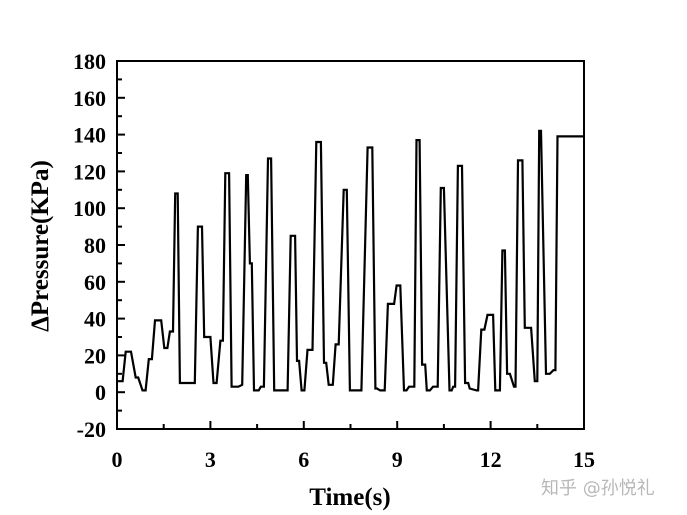 This screenshot has height=515, width=687. Describe the element at coordinates (95, 319) in the screenshot. I see `y-tick-label: 40` at that location.